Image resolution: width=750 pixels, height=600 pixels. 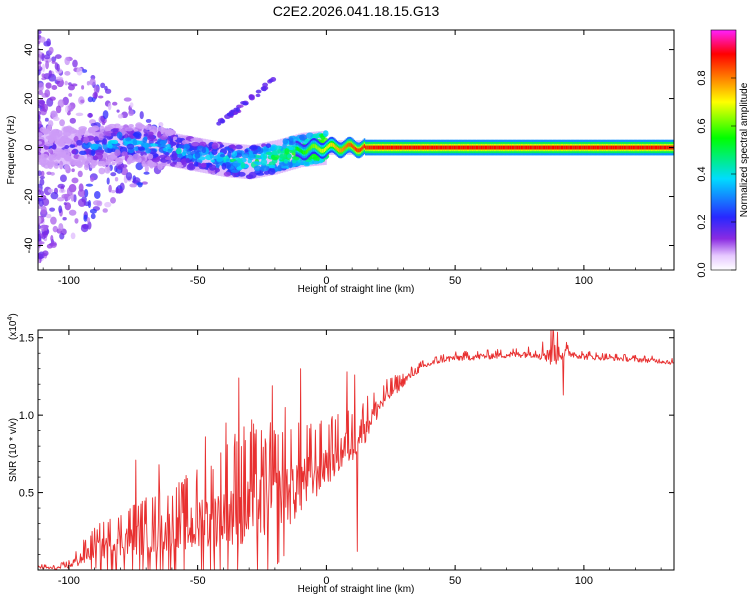 What do you see at coordinates (326, 581) in the screenshot?
I see `snr-x-tick-label: 0` at bounding box center [326, 581].